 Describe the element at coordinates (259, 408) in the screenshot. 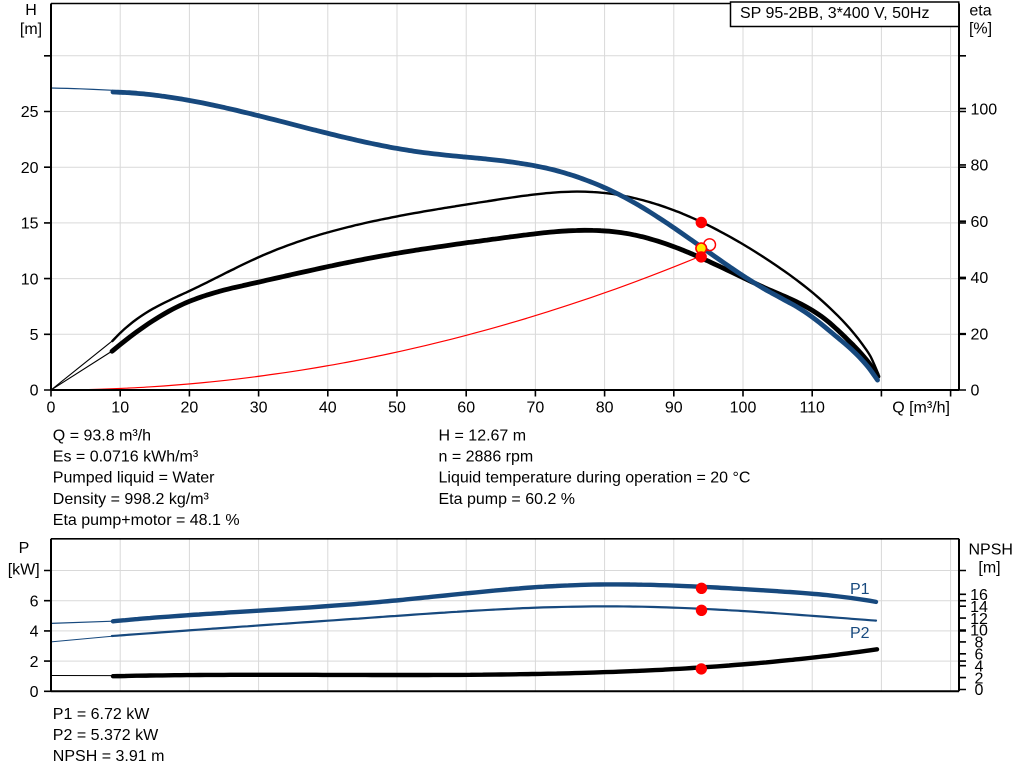

I see `svg-text: 30` at that location.